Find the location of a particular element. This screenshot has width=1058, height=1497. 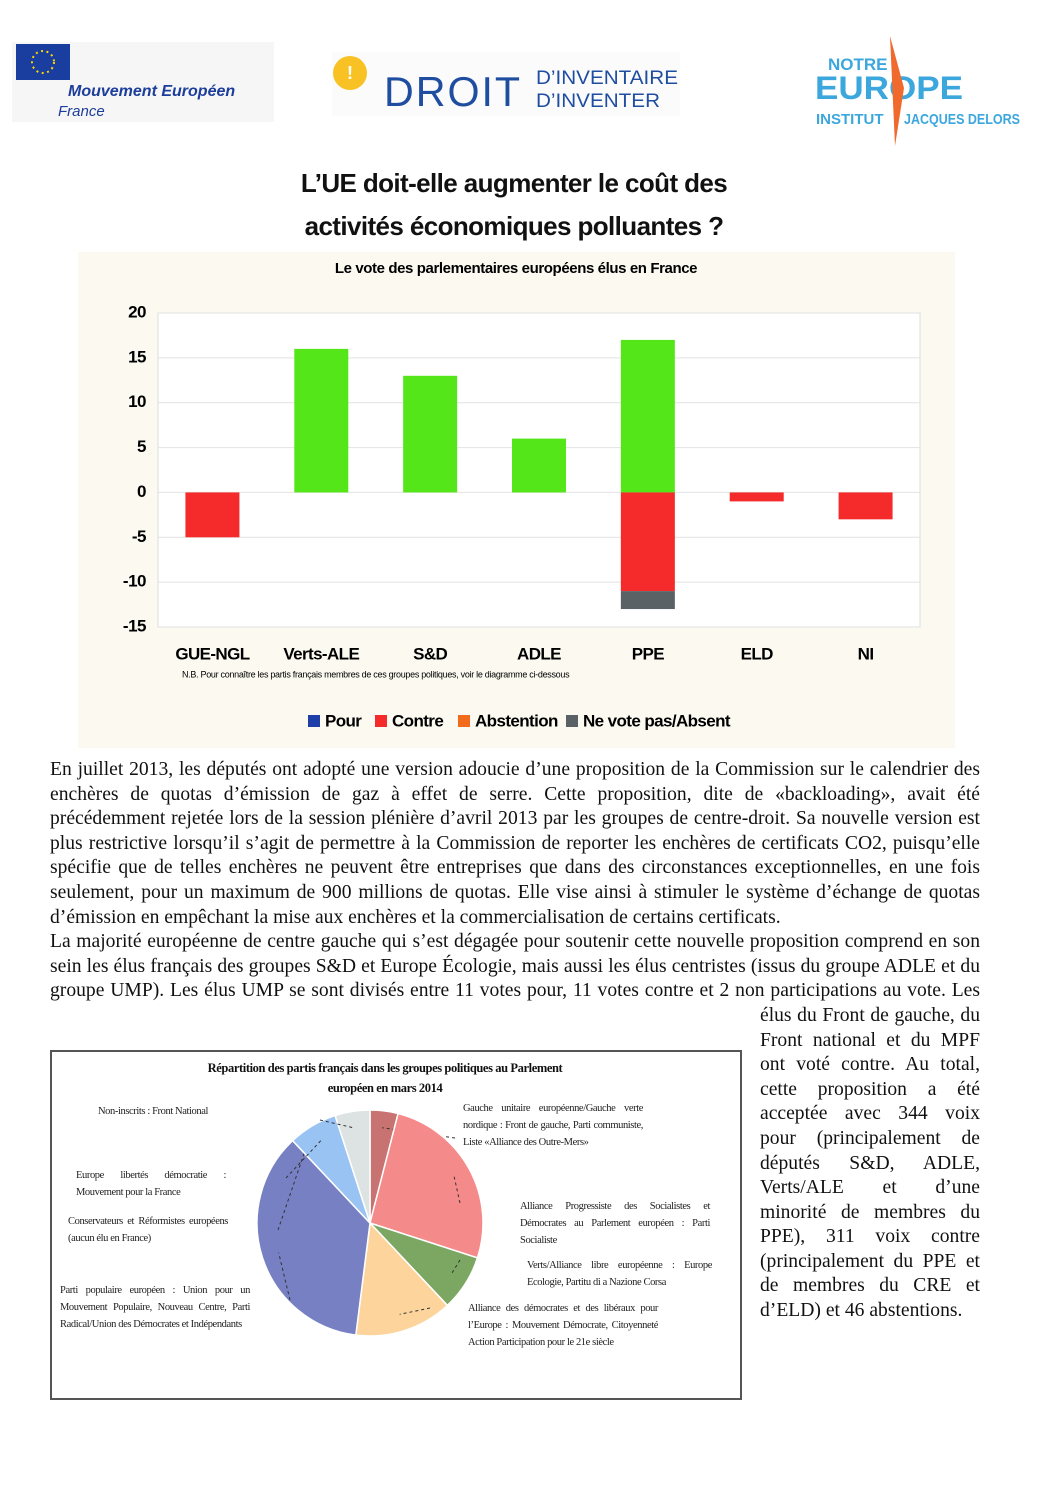

logo-bg is located at coordinates (506, 84).